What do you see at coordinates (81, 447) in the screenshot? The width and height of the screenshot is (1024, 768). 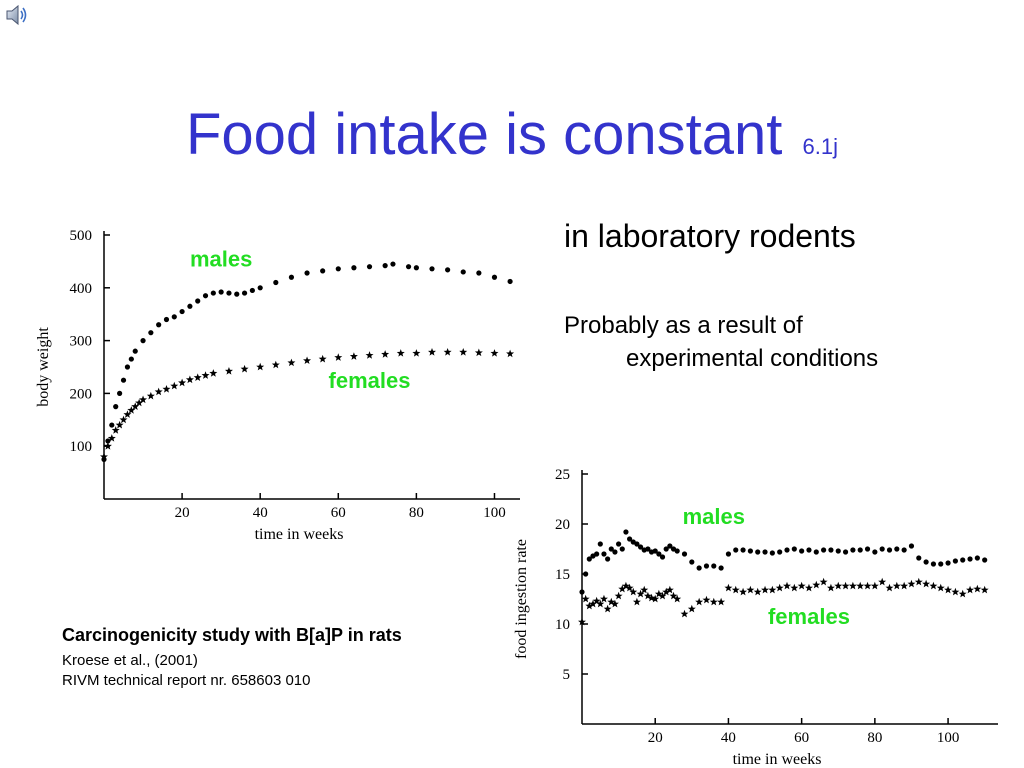 I see `y-tick-label: 100` at bounding box center [81, 447].